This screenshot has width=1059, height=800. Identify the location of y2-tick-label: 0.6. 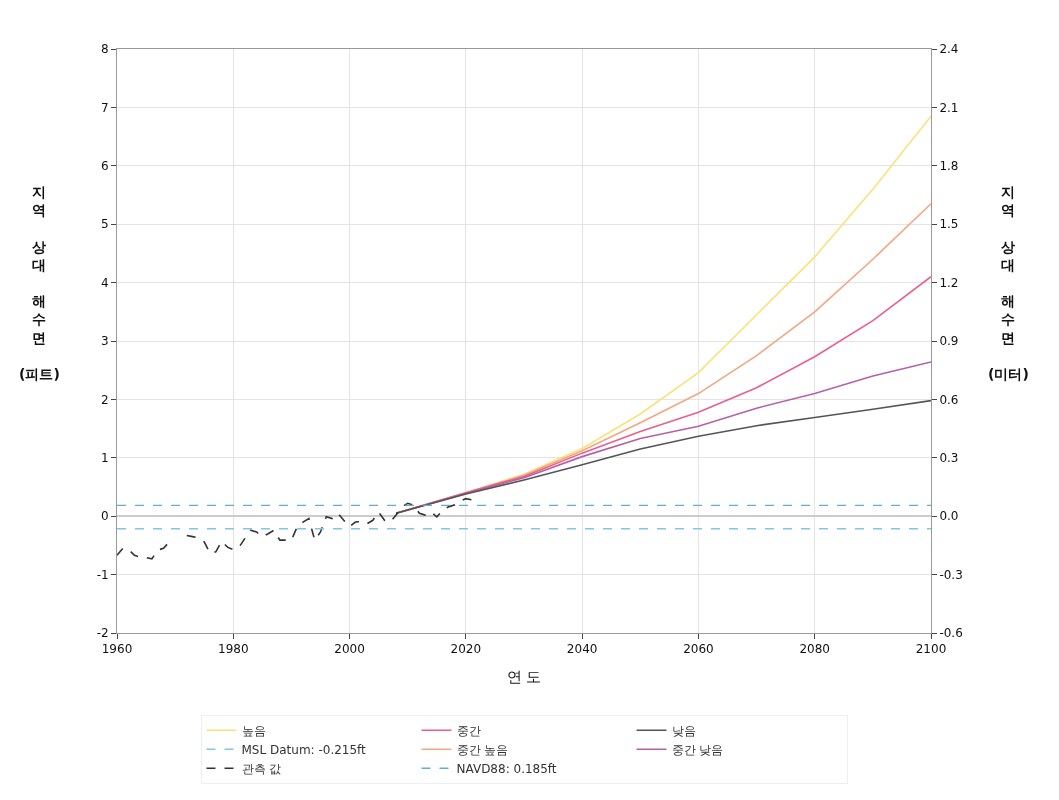
(949, 399).